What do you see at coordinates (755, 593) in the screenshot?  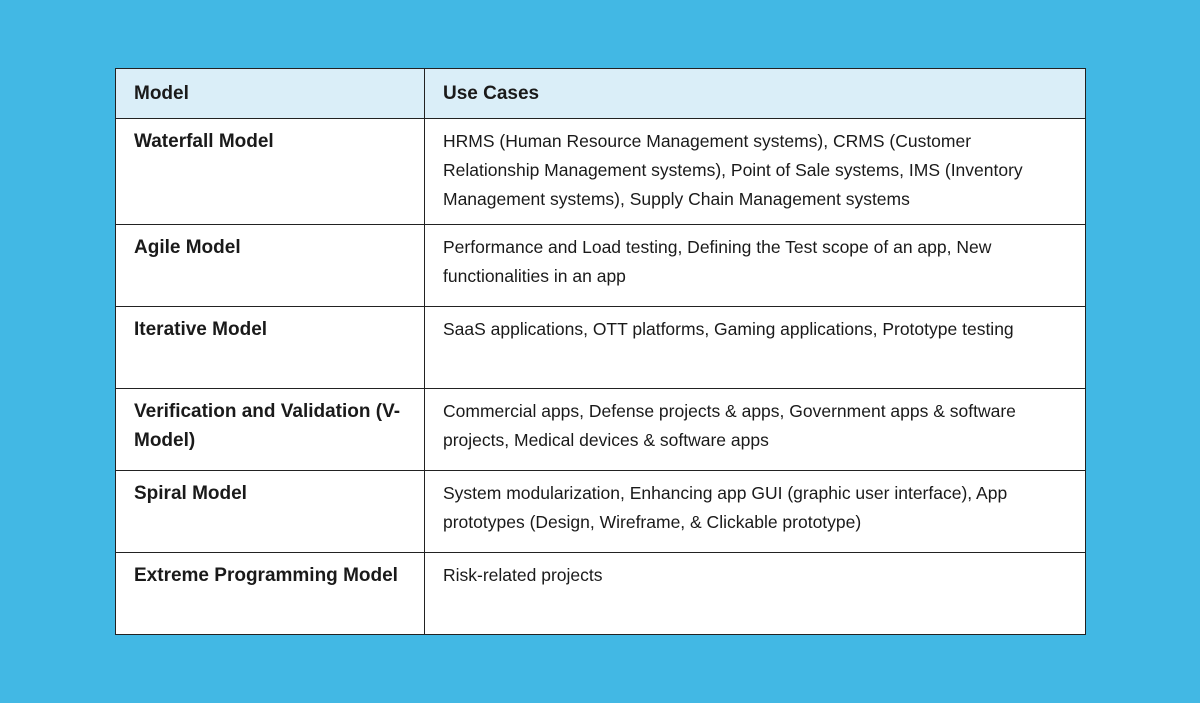 I see `use-case-cell: Risk-related projects` at bounding box center [755, 593].